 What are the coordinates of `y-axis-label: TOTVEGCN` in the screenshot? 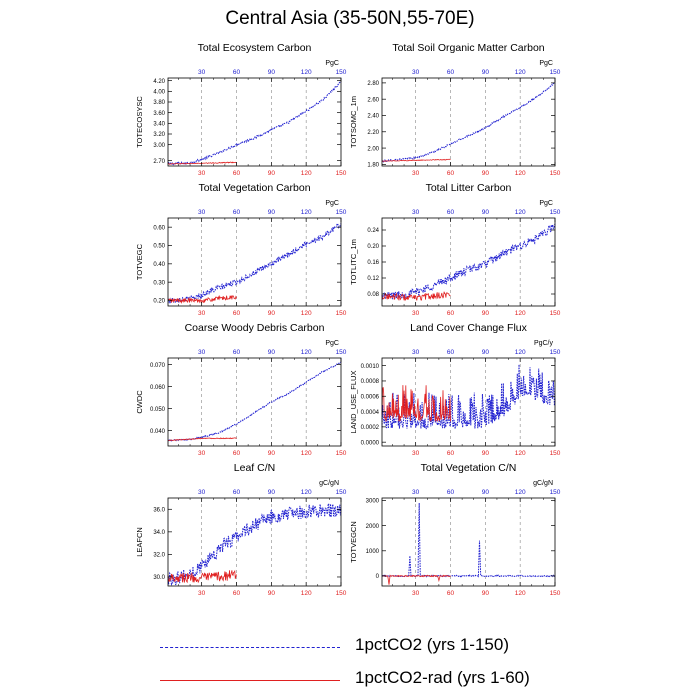 It's located at (353, 542).